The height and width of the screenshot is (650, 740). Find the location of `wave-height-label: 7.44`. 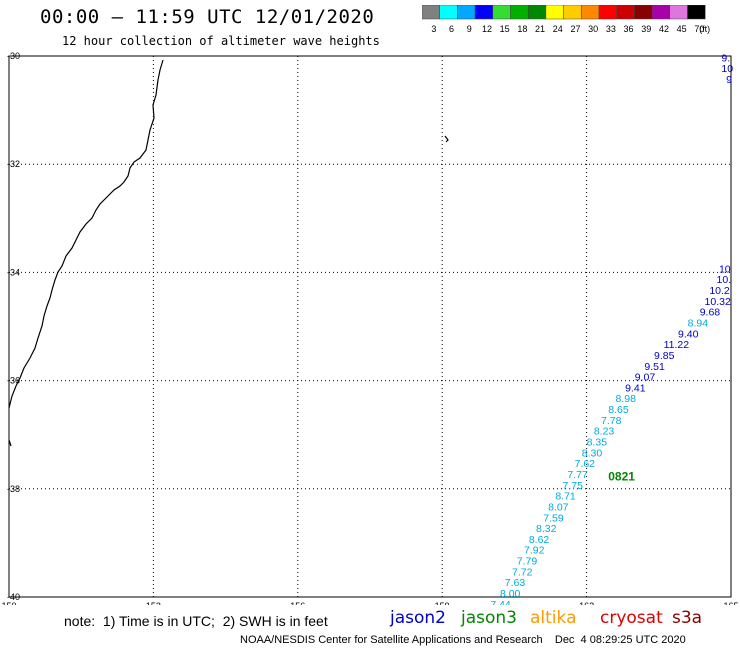

wave-height-label: 7.44 is located at coordinates (500, 602).